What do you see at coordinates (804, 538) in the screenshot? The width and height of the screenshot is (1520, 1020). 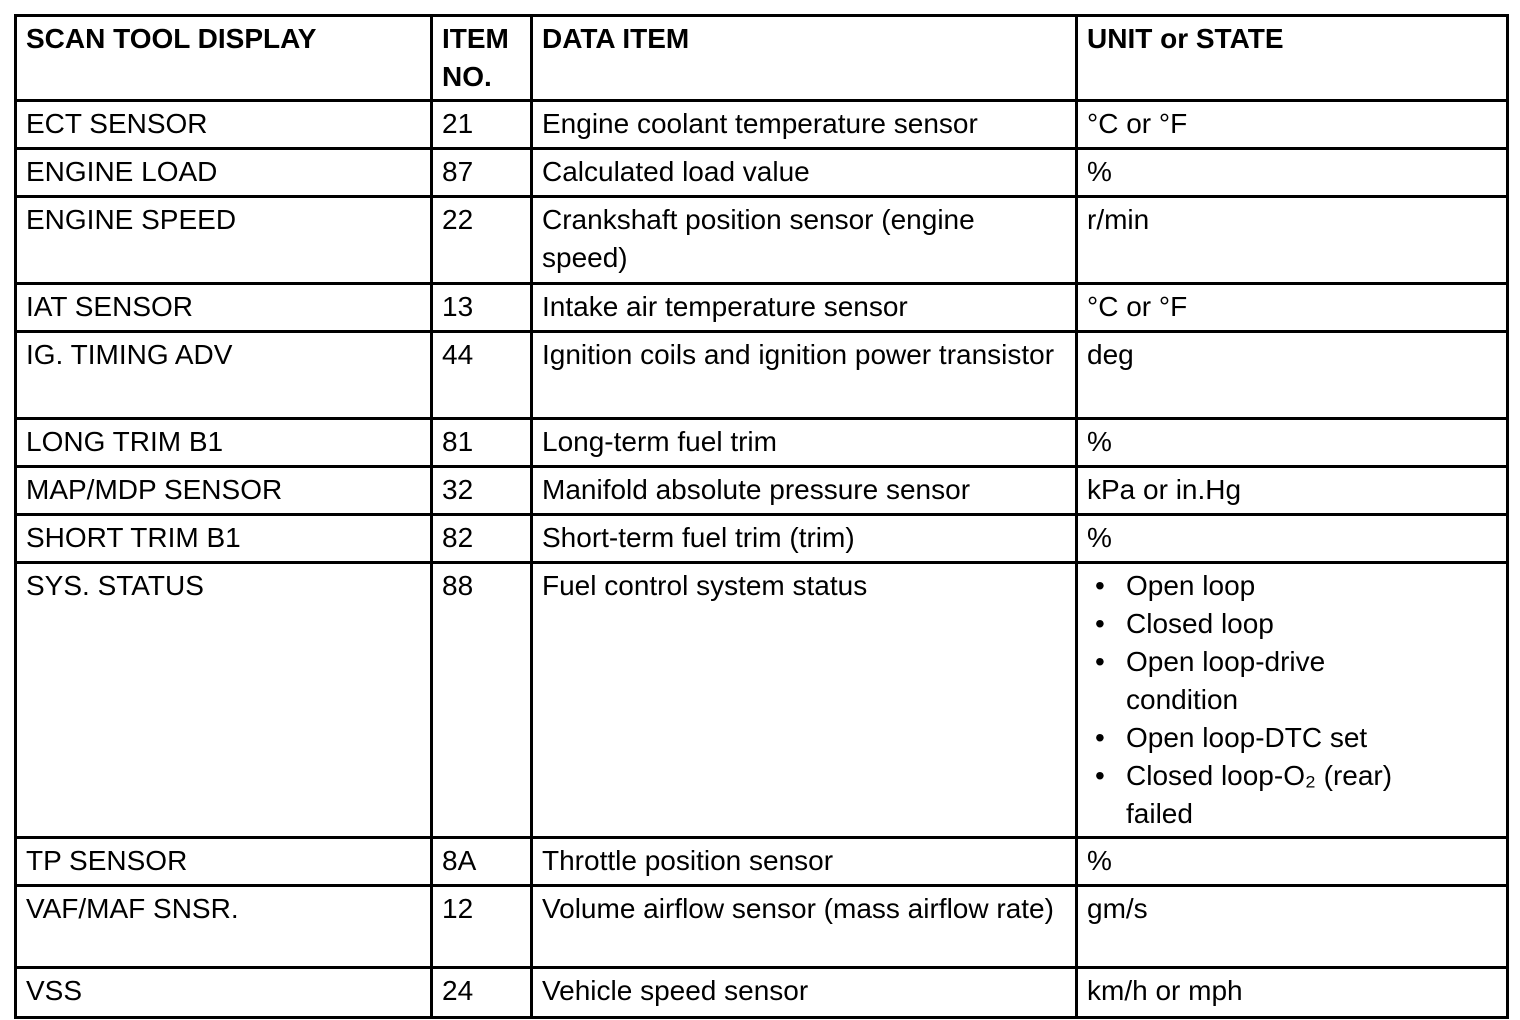 I see `data-item-cell: Short-term fuel trim (trim)` at bounding box center [804, 538].